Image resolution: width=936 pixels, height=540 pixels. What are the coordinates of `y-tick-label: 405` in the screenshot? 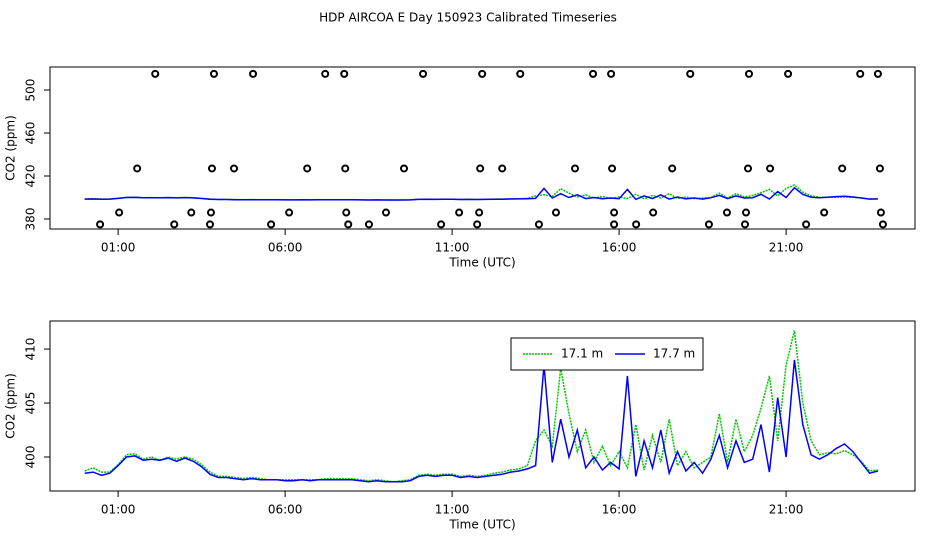 It's located at (31, 403).